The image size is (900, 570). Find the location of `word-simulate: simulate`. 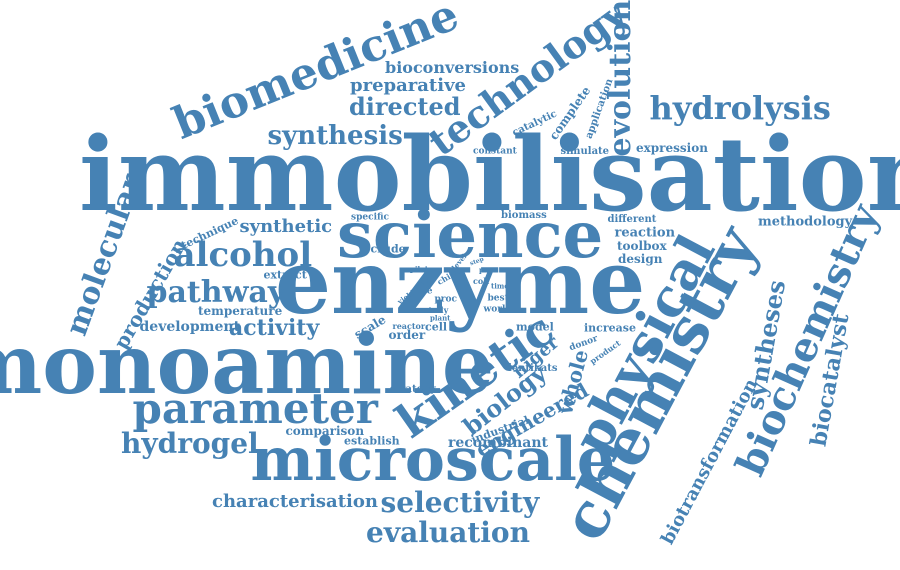

word-simulate: simulate is located at coordinates (585, 151).